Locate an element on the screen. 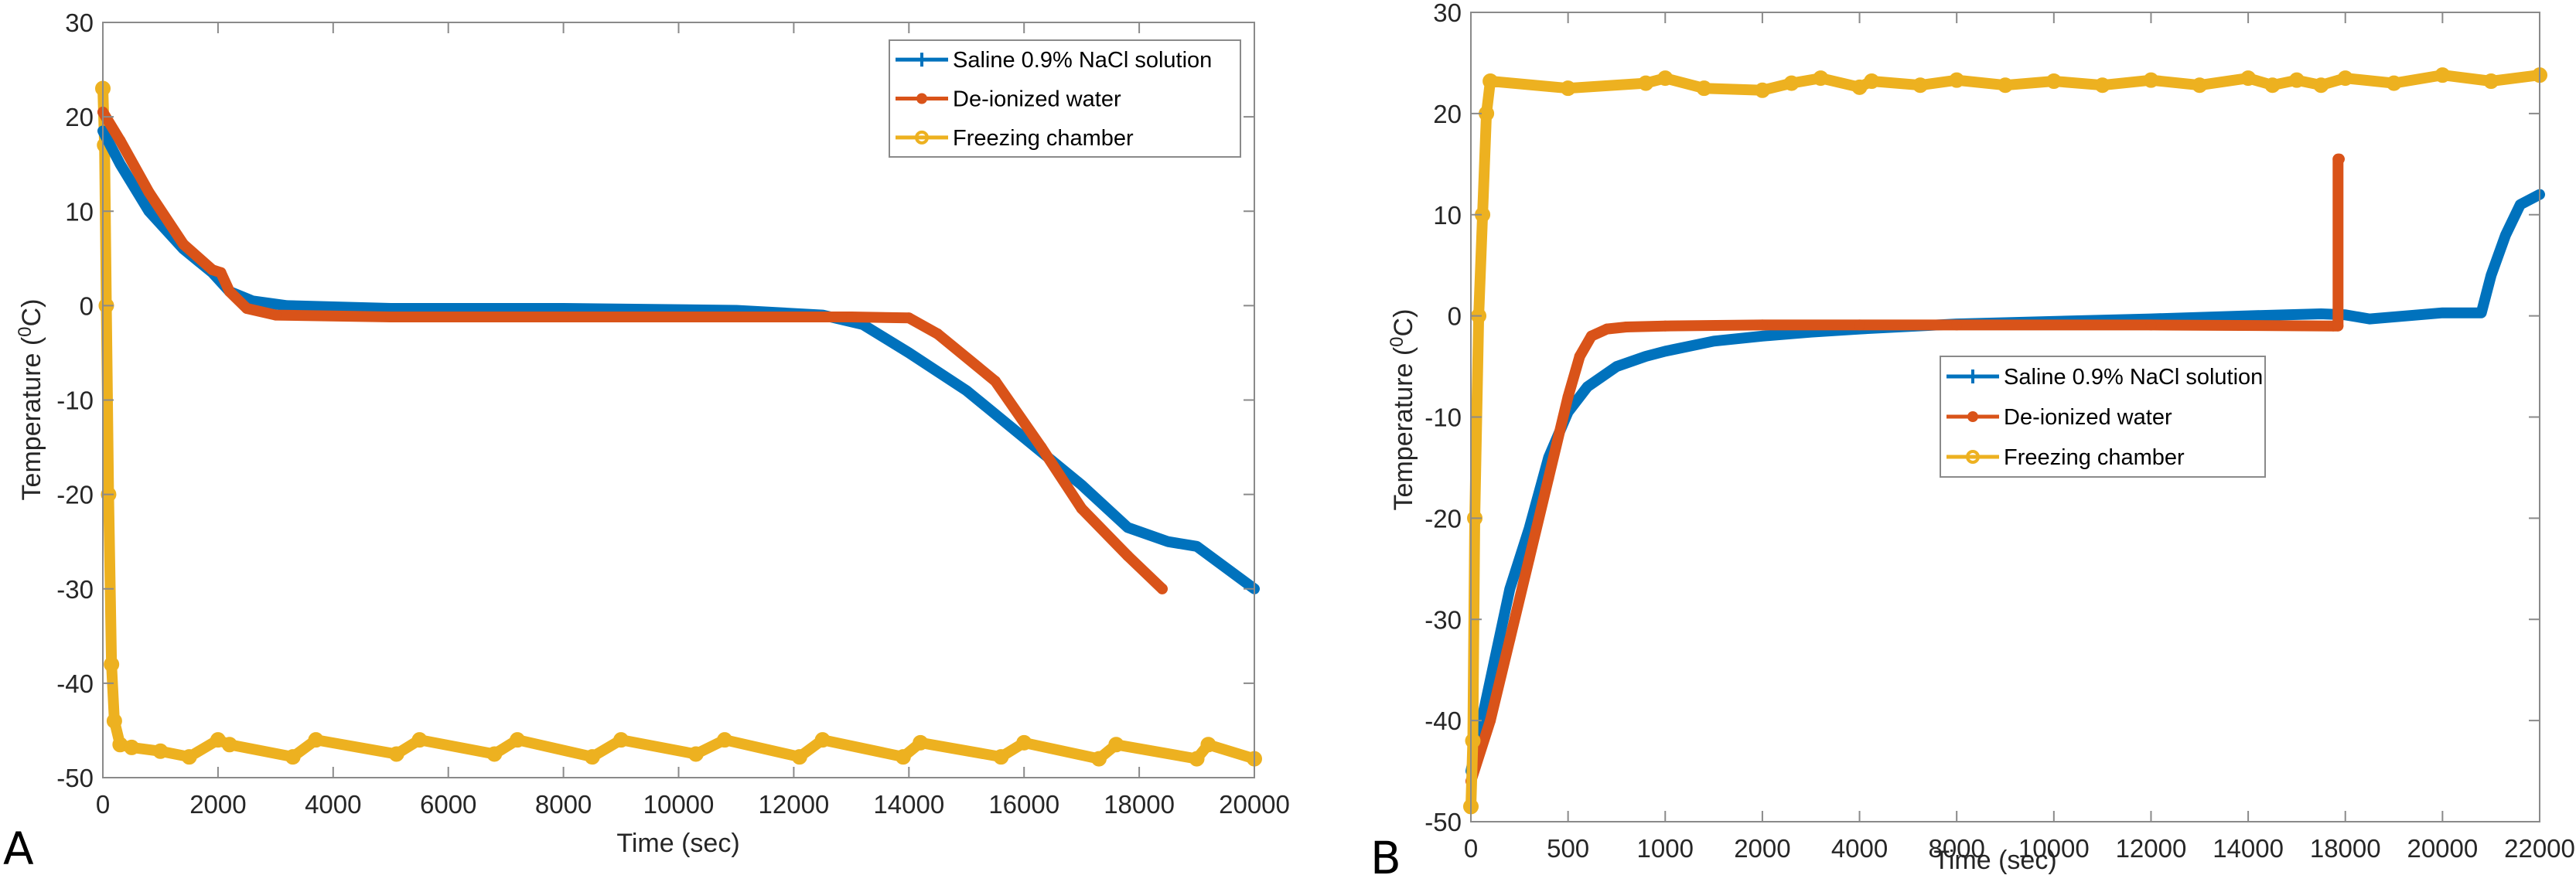 The image size is (2576, 882). y-axis-title-b-sup: 0 is located at coordinates (1397, 341).